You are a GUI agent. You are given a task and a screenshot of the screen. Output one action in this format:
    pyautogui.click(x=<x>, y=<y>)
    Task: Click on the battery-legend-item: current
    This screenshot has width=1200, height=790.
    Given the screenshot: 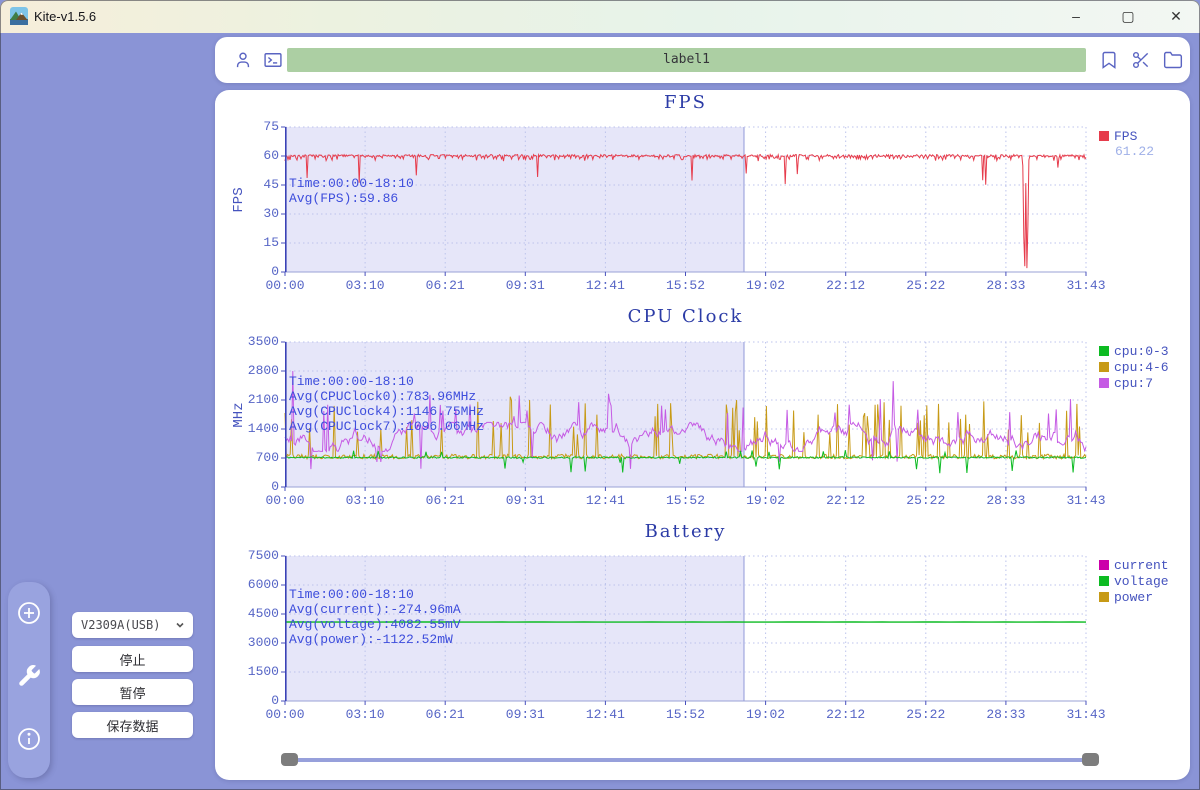 What is the action you would take?
    pyautogui.click(x=1134, y=565)
    